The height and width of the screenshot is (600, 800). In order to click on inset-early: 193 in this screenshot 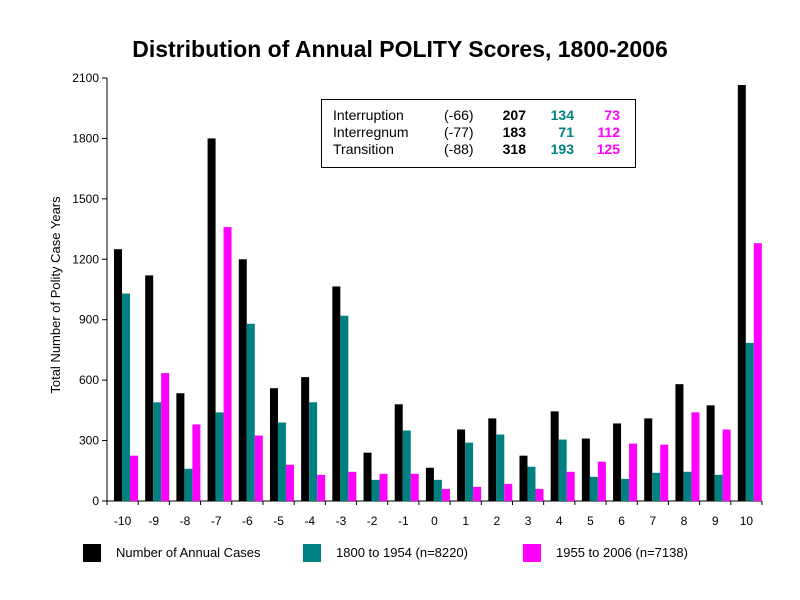, I will do `click(562, 149)`.